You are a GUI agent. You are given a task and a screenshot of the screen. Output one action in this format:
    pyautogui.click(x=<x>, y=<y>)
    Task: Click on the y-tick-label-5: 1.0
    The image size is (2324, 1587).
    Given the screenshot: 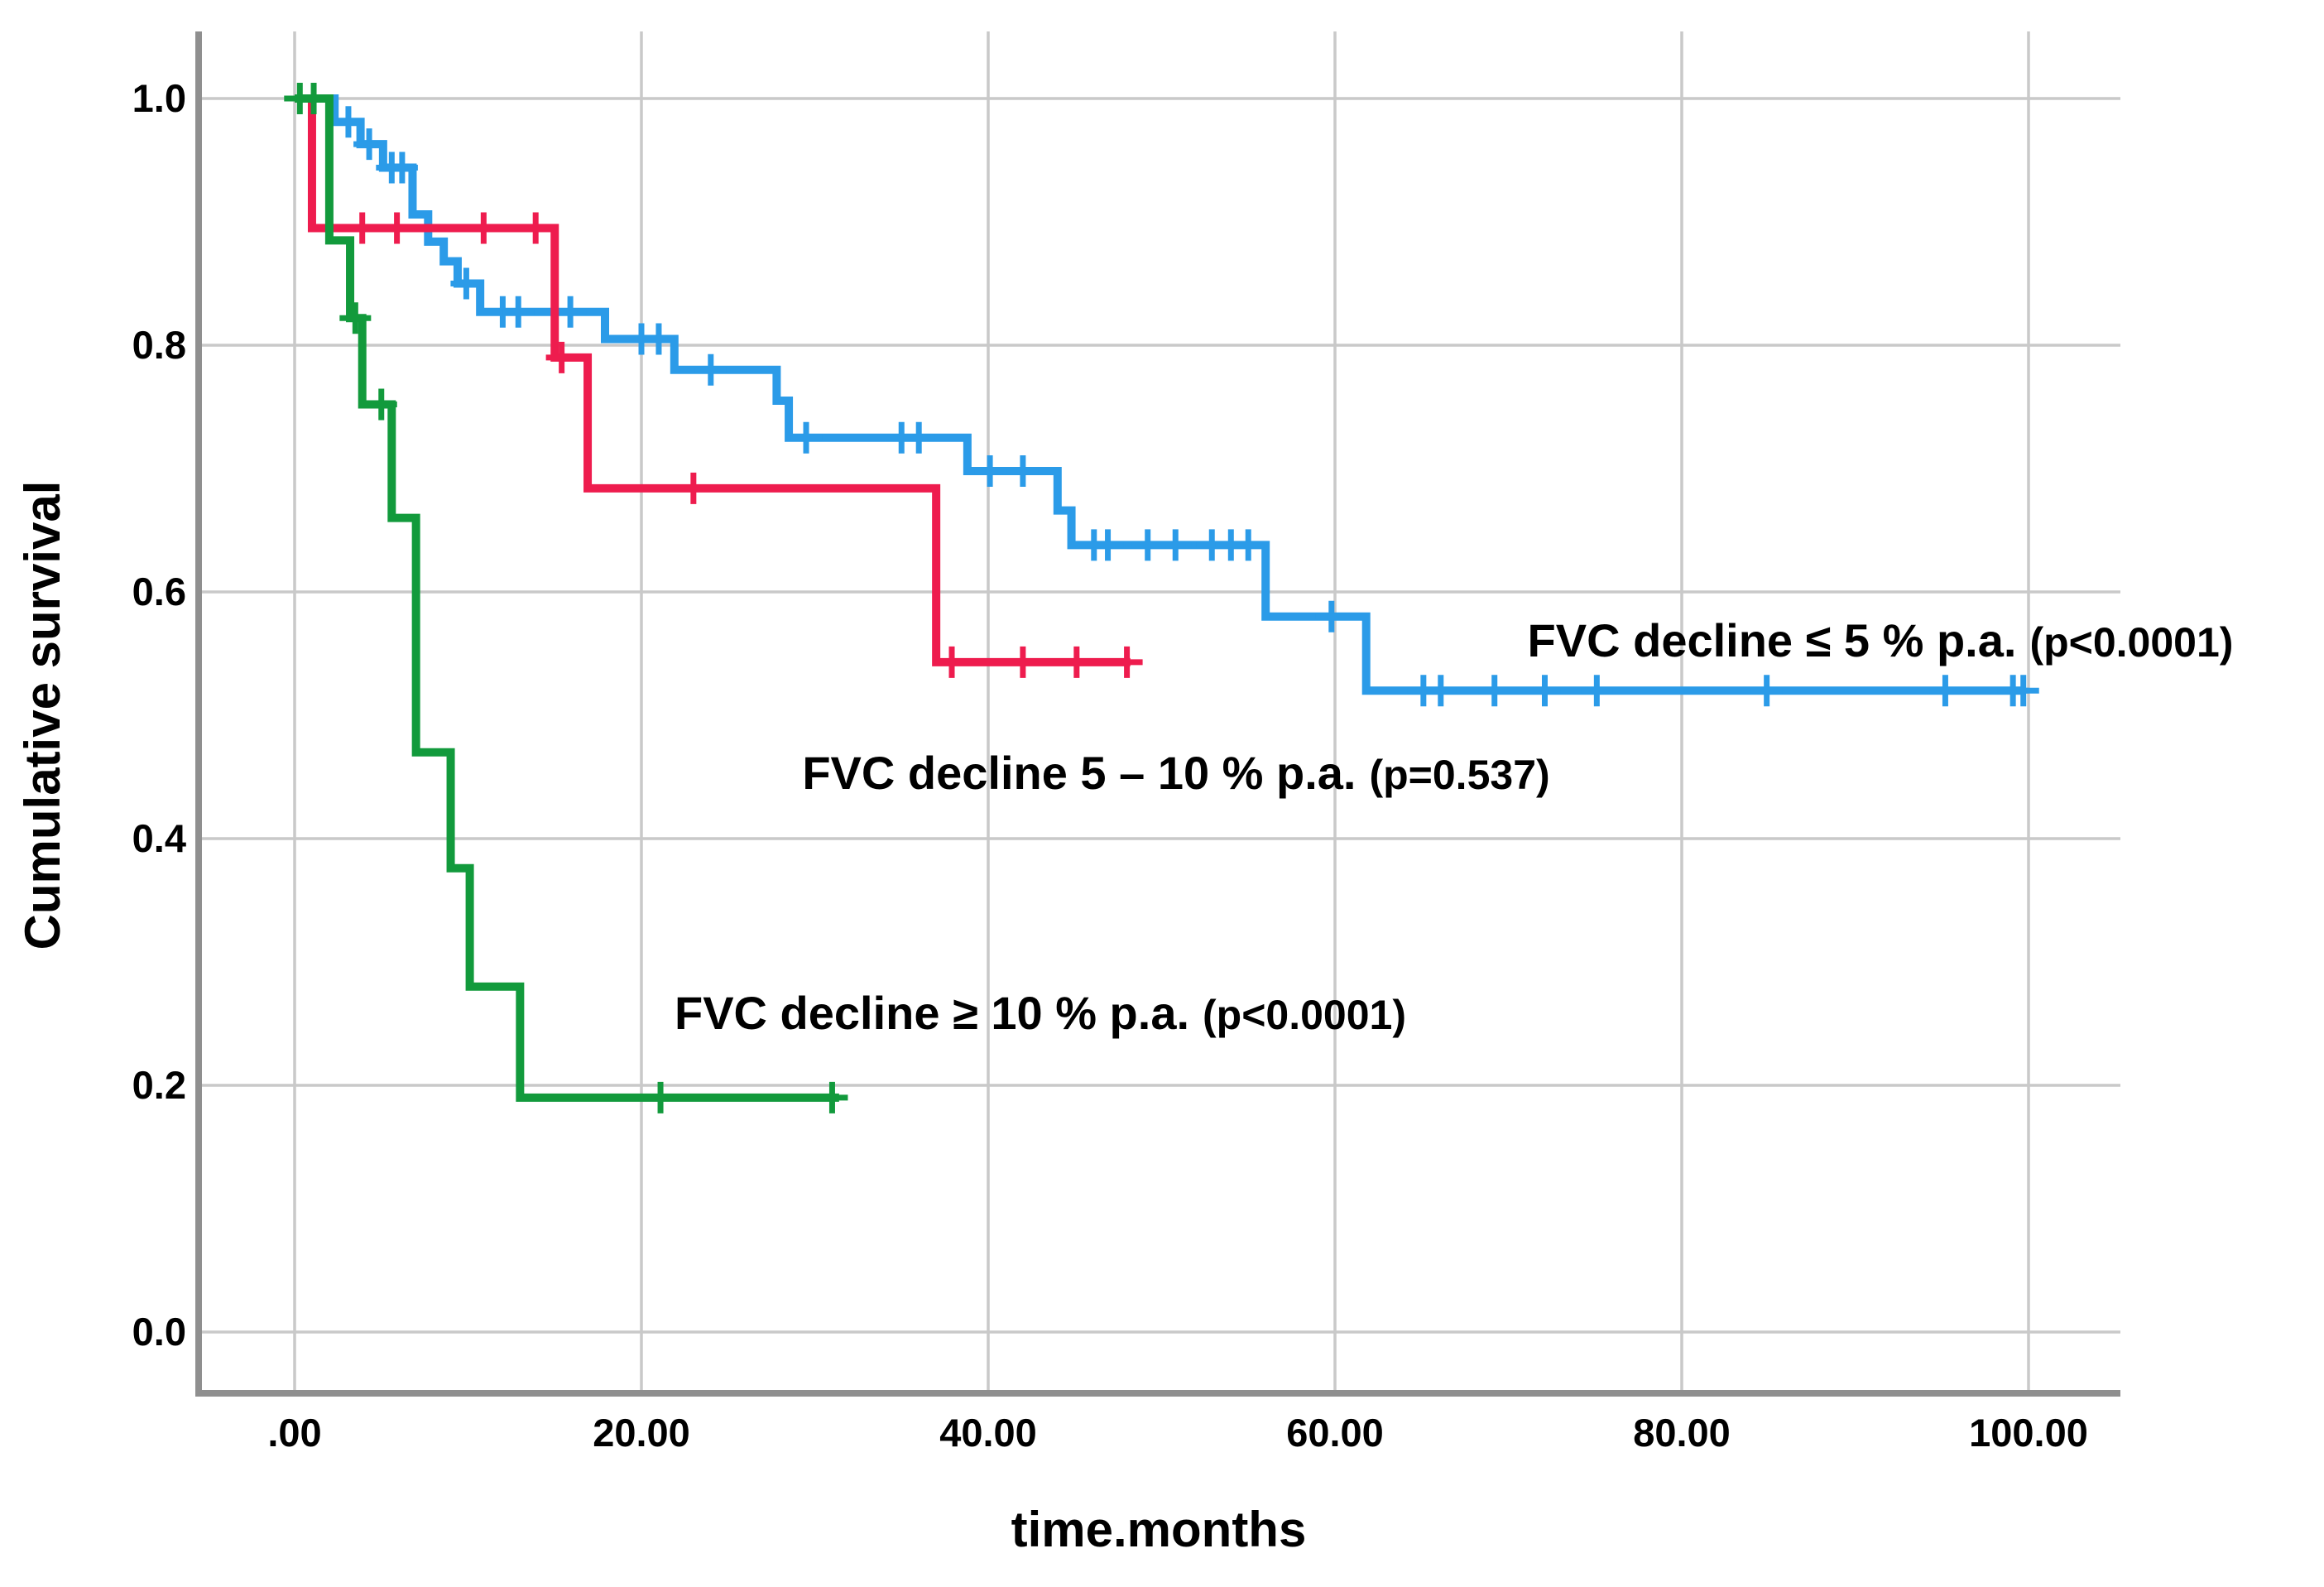 What is the action you would take?
    pyautogui.click(x=159, y=98)
    